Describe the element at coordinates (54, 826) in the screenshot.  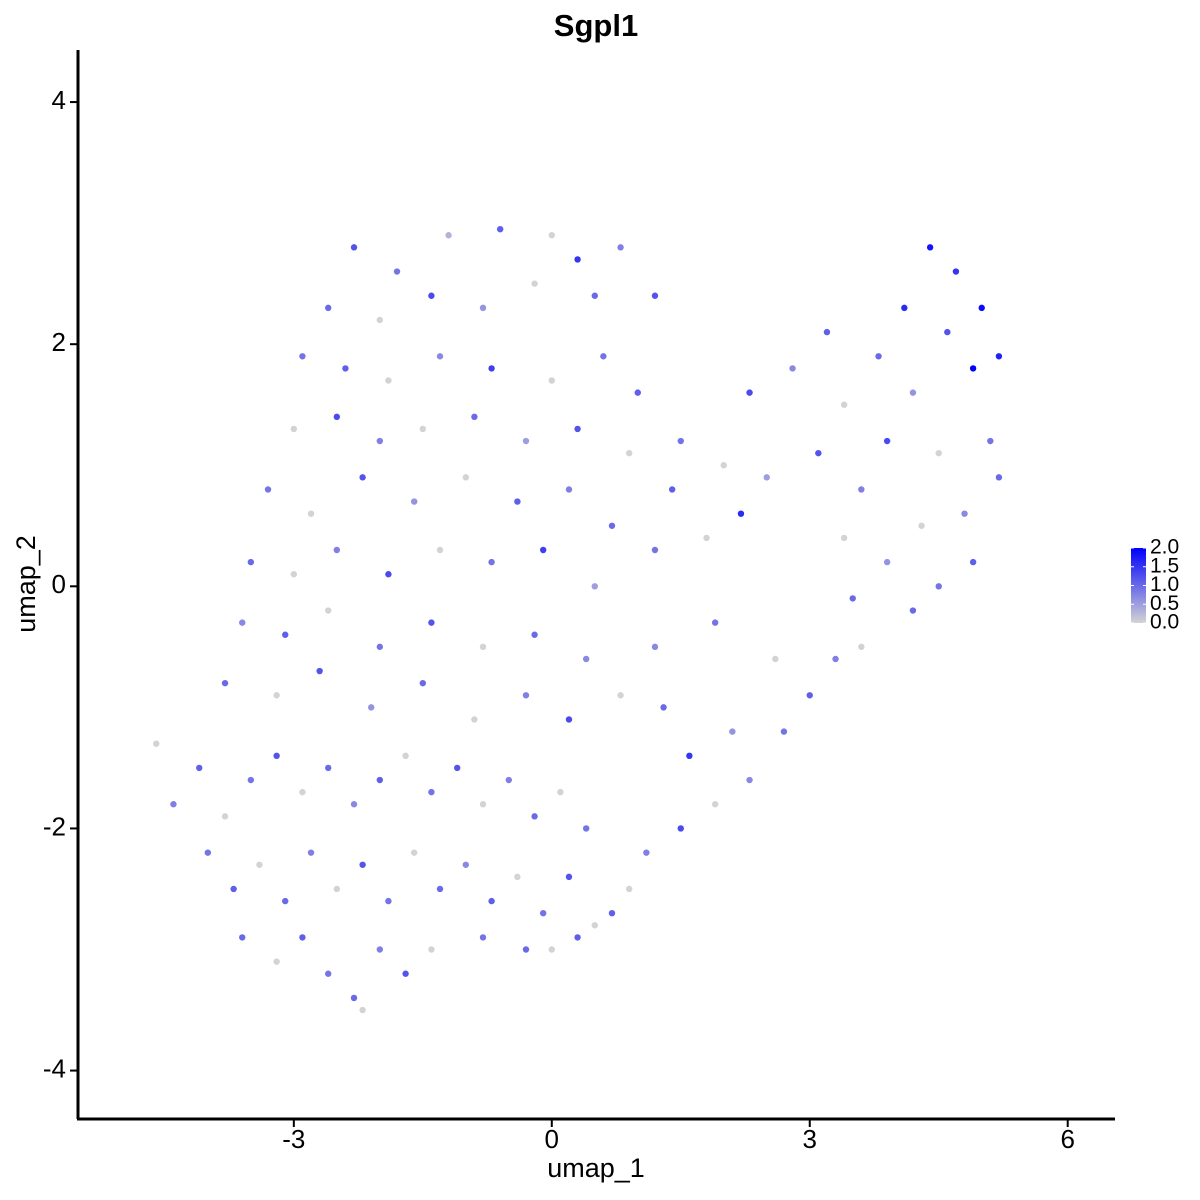
I see `y-tick-label: -2` at that location.